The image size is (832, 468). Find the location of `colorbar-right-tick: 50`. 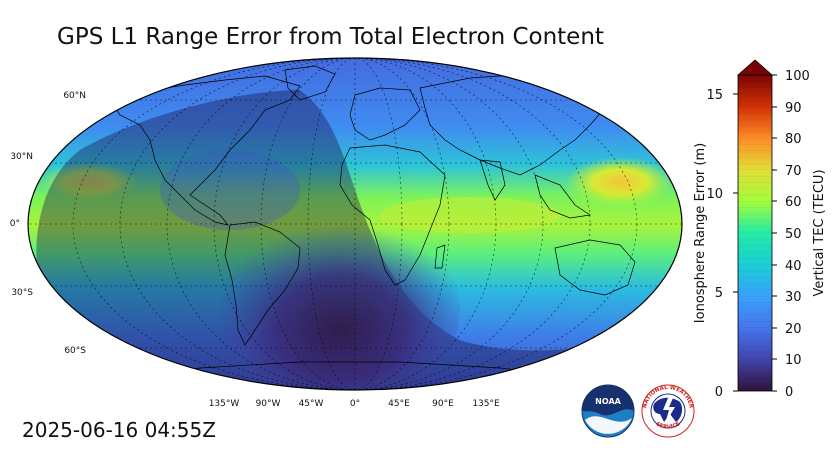

colorbar-right-tick: 50 is located at coordinates (793, 234).